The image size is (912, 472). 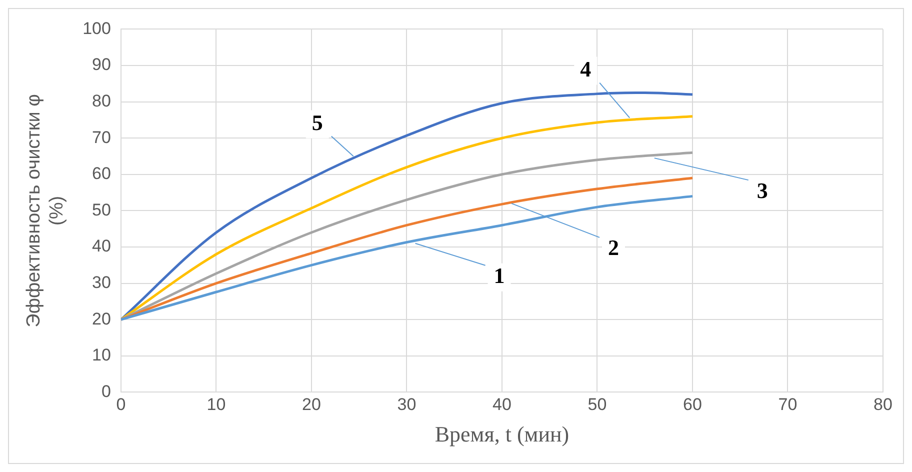 What do you see at coordinates (692, 404) in the screenshot?
I see `x-tick-label: 60` at bounding box center [692, 404].